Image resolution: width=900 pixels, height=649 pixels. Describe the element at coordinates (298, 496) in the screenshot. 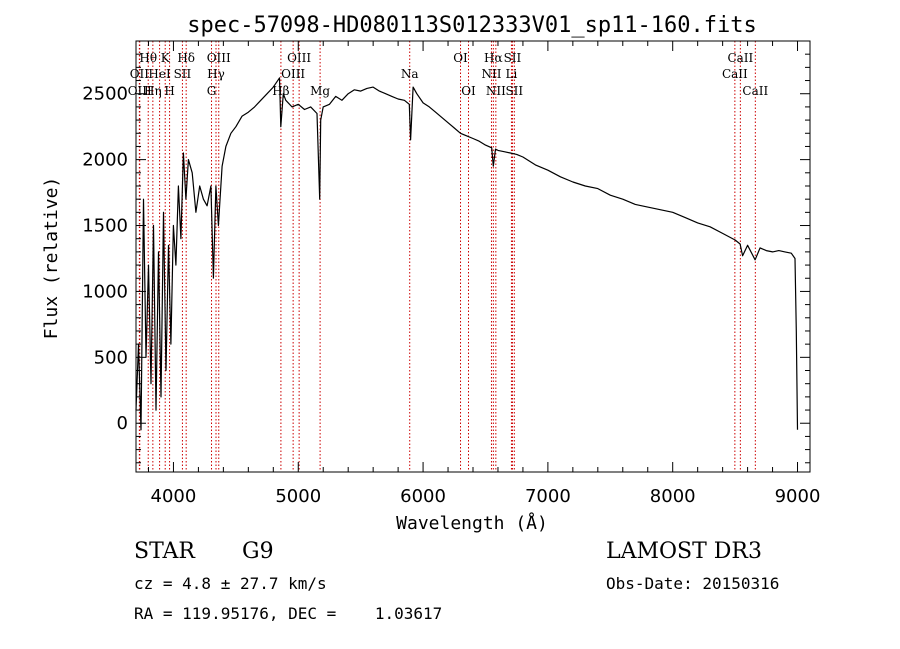

I see `x-tick-label-5000: 5000` at that location.